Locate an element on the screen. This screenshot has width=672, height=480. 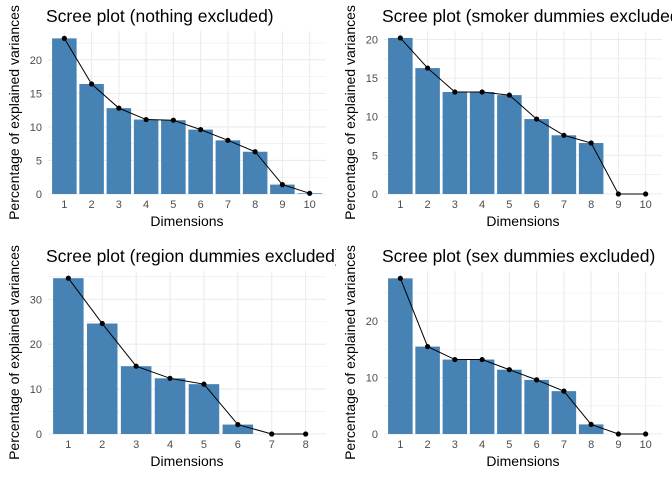
x-tick-label: 8 is located at coordinates (255, 205).